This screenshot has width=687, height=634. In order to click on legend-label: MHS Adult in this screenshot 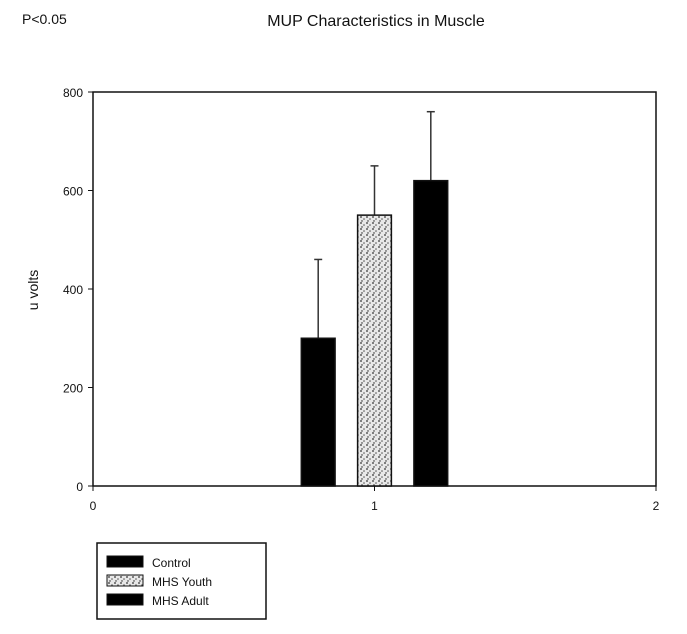, I will do `click(180, 601)`.